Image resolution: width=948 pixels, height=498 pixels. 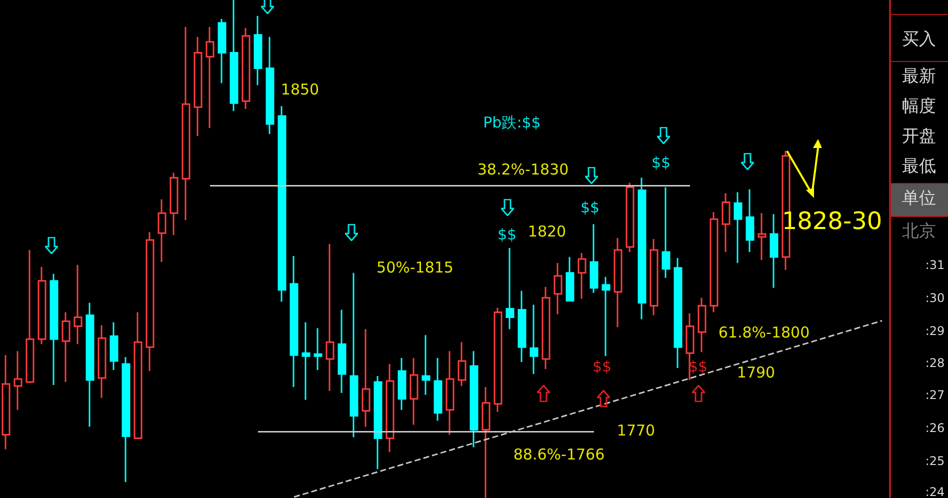 What do you see at coordinates (523, 169) in the screenshot?
I see `annotation: 38.2%-1830` at bounding box center [523, 169].